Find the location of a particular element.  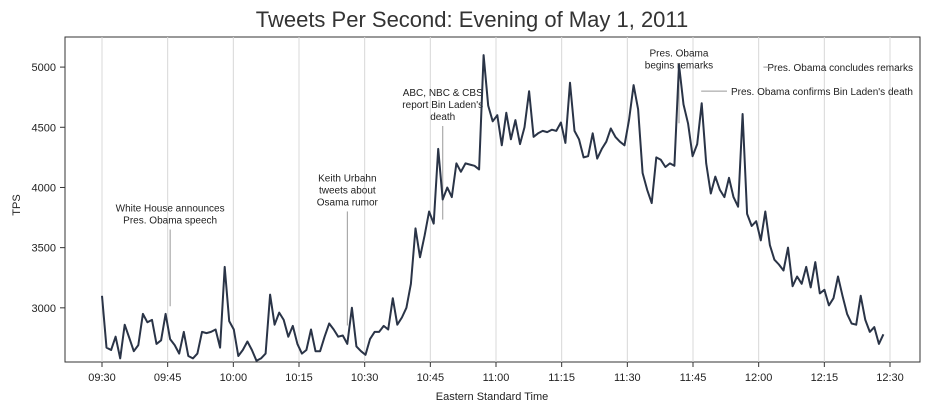

x-tick-label: 09:45 is located at coordinates (168, 378).